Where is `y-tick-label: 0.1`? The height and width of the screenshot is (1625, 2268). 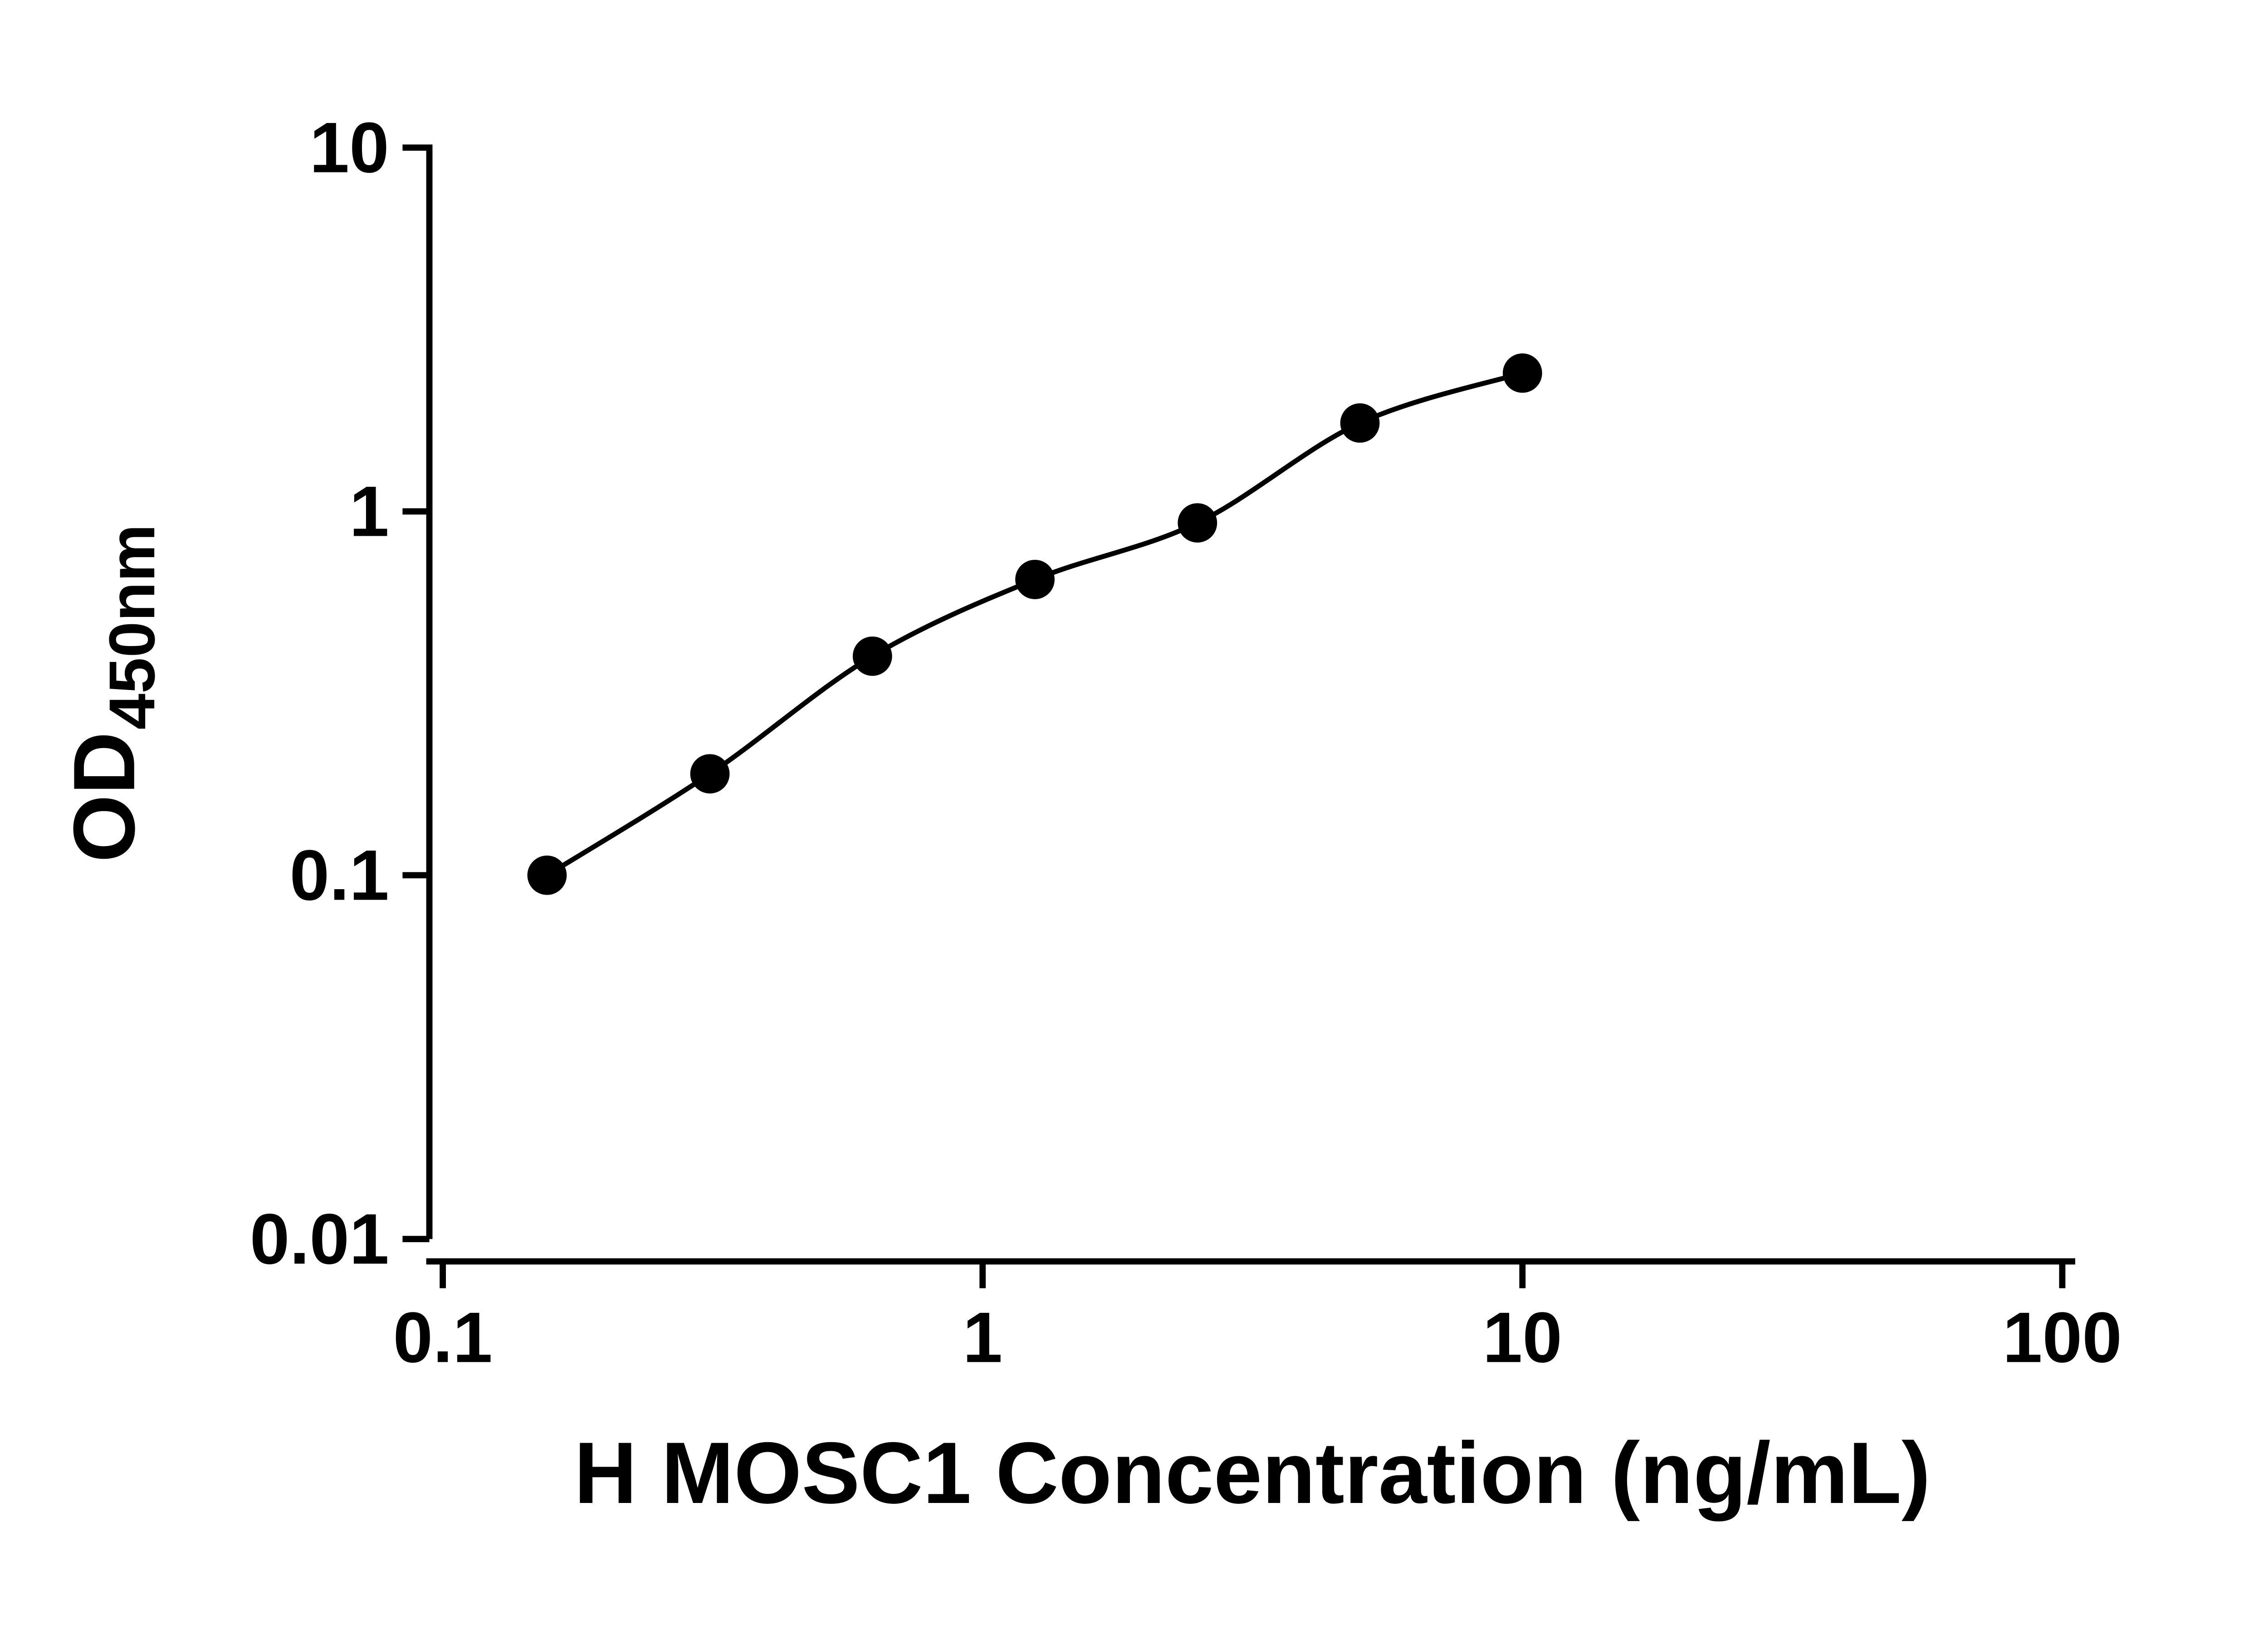 y-tick-label: 0.1 is located at coordinates (339, 875).